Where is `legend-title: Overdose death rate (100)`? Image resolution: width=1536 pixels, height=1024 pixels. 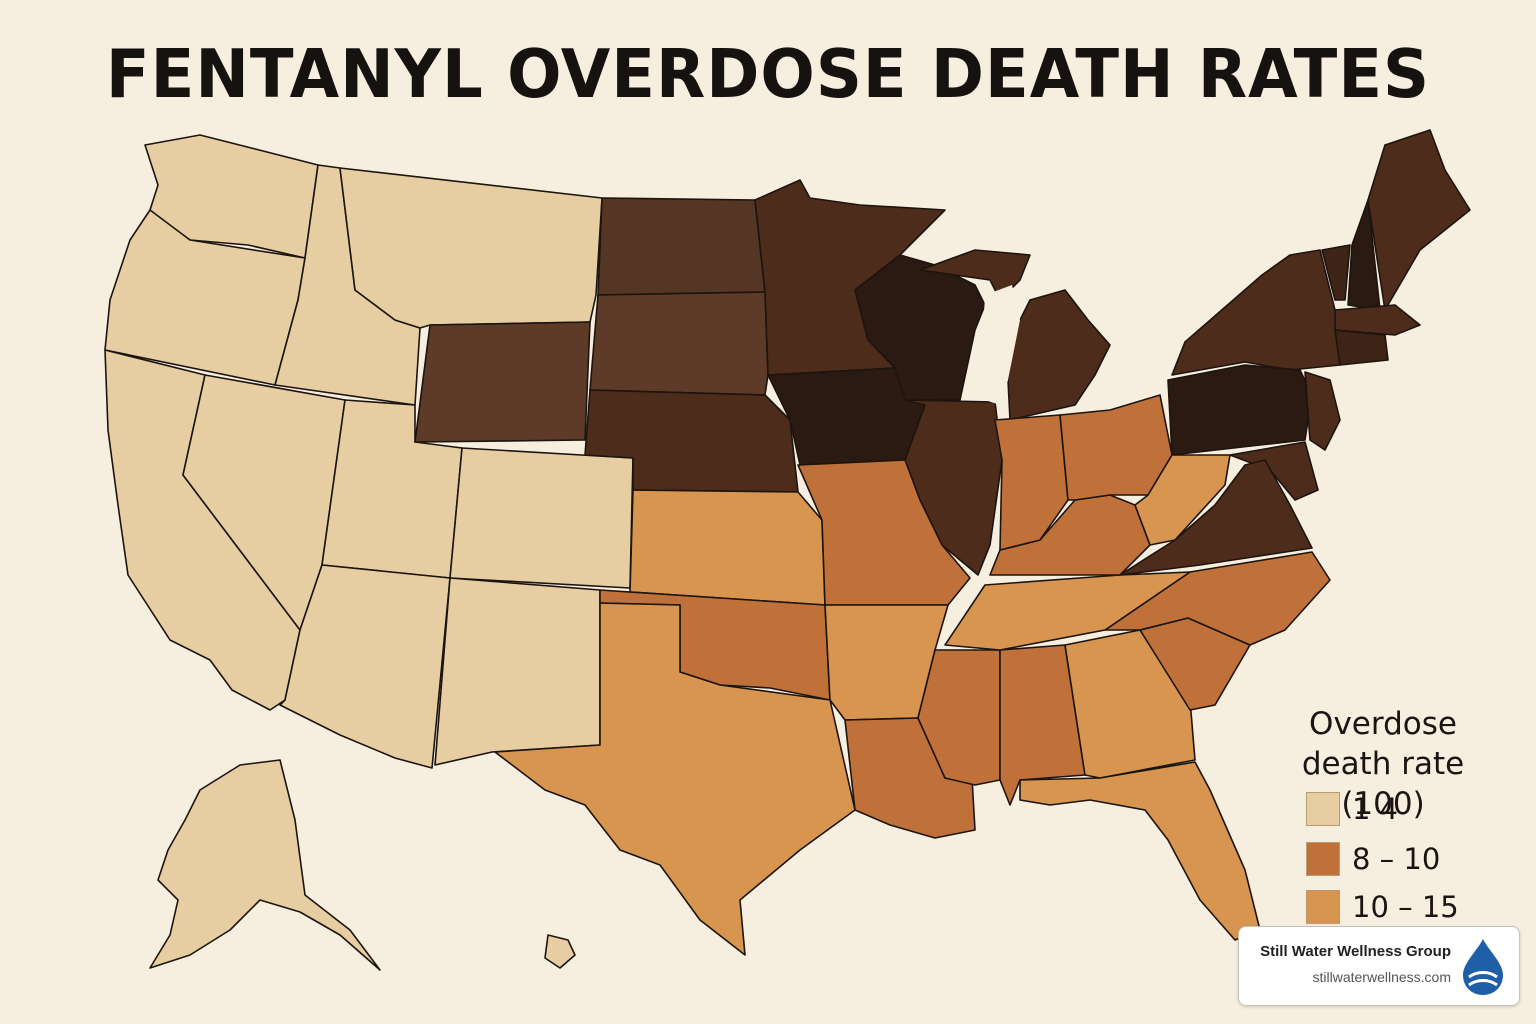 legend-title: Overdose death rate (100) is located at coordinates (1383, 764).